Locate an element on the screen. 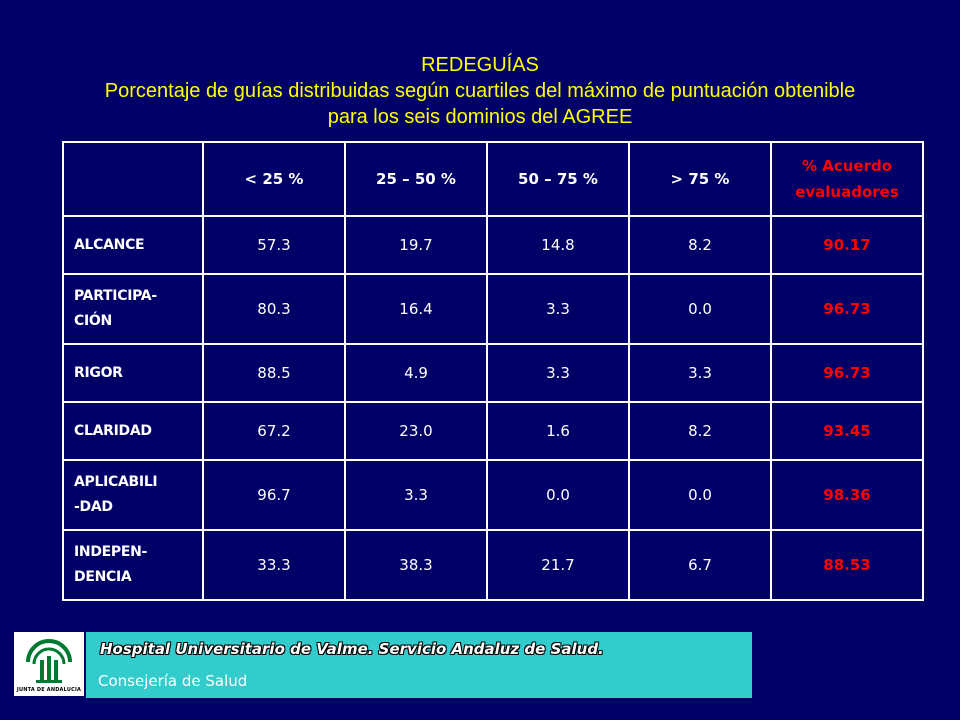 The image size is (960, 720). row-domain-label-line: -DAD is located at coordinates (93, 507).